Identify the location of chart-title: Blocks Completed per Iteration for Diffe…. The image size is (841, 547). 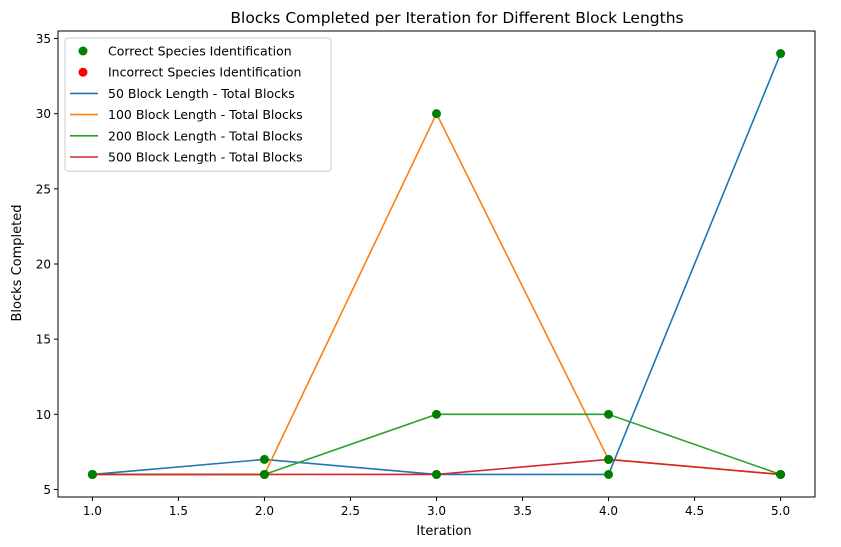
(456, 18).